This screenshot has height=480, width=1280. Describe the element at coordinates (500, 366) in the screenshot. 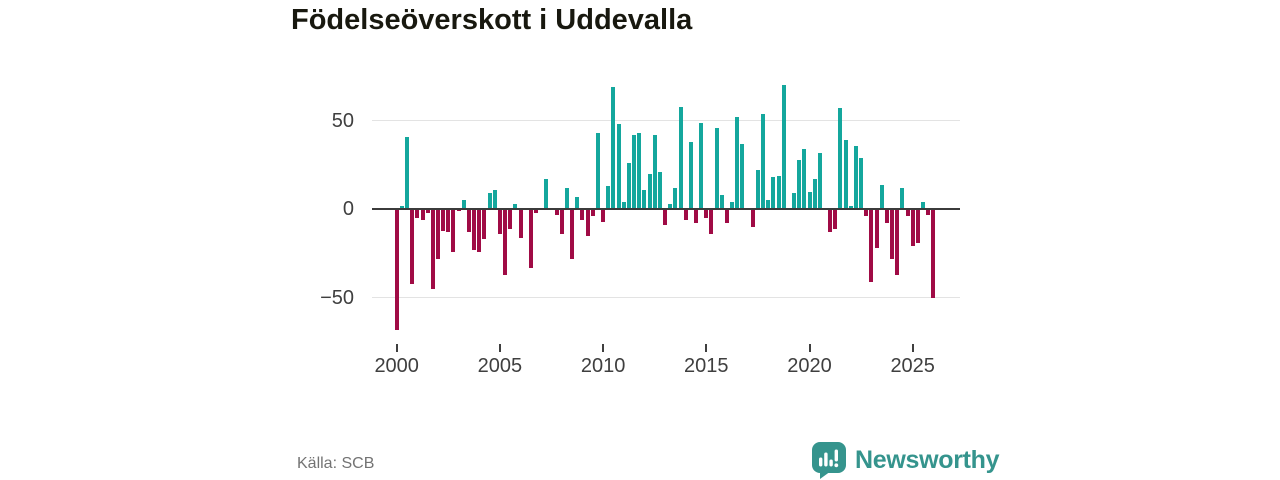

I see `x-tick-label: 2005` at that location.